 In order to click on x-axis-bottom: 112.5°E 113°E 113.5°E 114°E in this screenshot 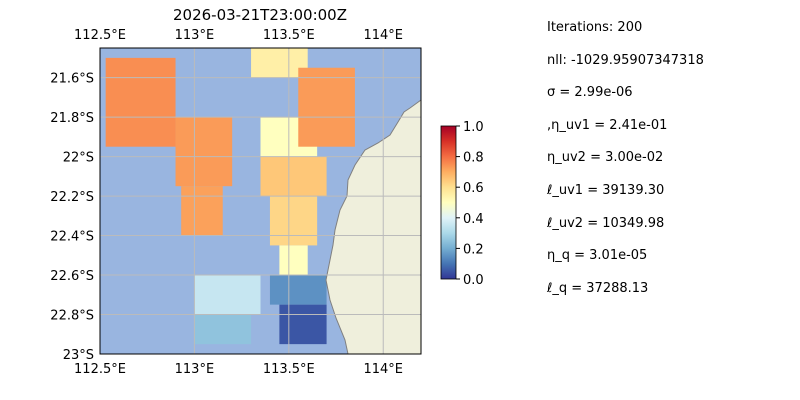, I will do `click(238, 369)`.